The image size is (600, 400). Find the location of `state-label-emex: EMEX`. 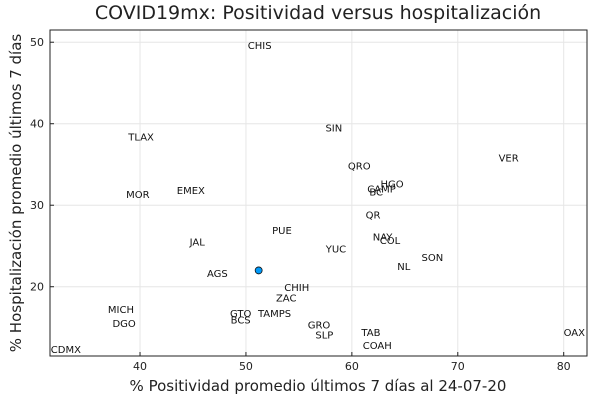

state-label-emex: EMEX is located at coordinates (191, 191).